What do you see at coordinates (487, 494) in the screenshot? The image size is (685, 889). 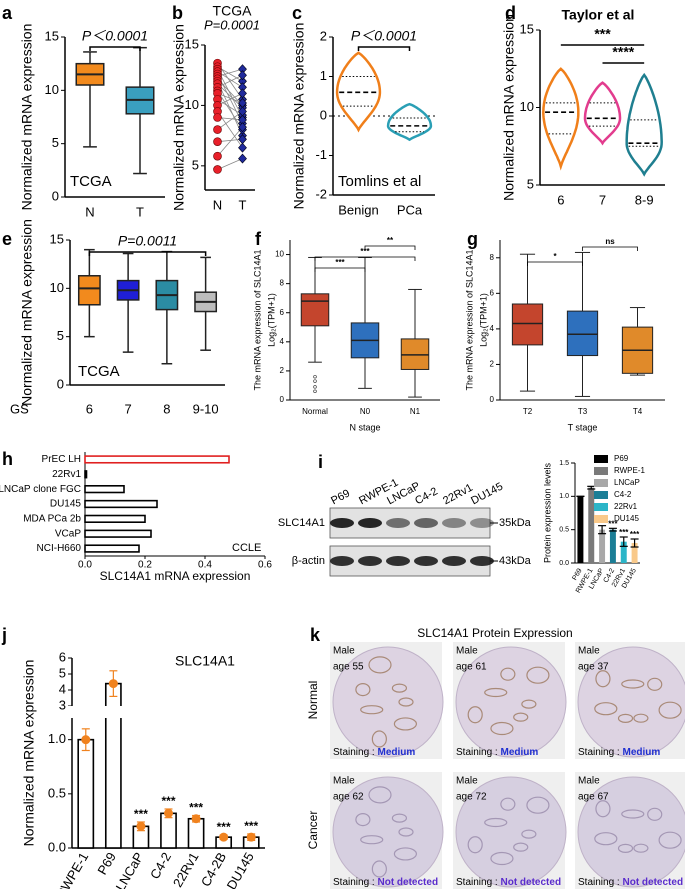 I see `lane-label: DU145` at bounding box center [487, 494].